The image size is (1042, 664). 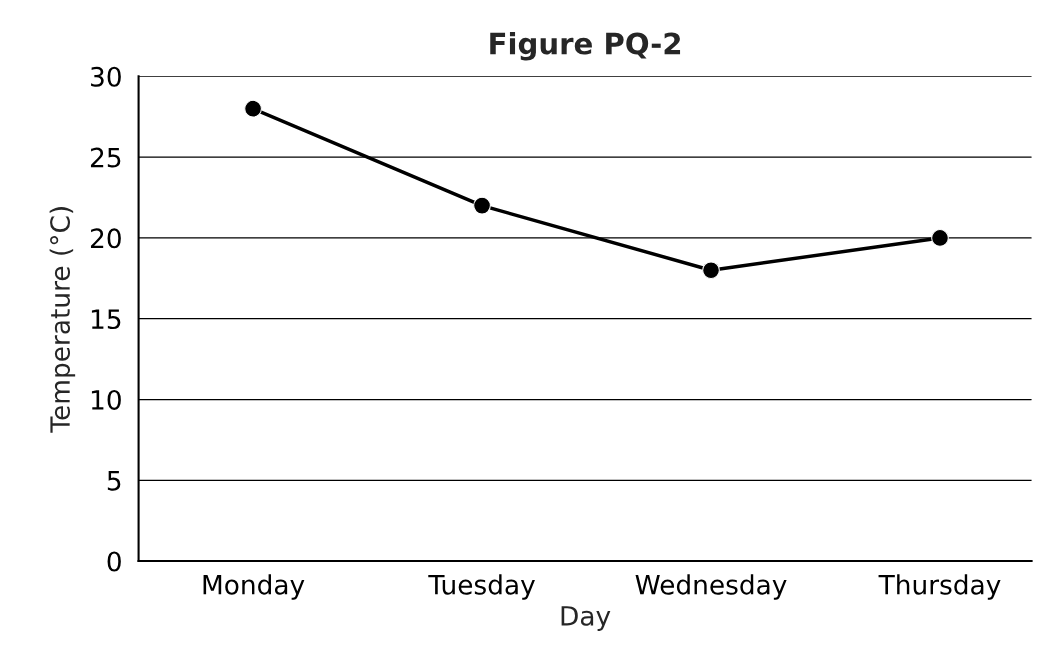 What do you see at coordinates (106, 319) in the screenshot?
I see `y-tick-label: 15` at bounding box center [106, 319].